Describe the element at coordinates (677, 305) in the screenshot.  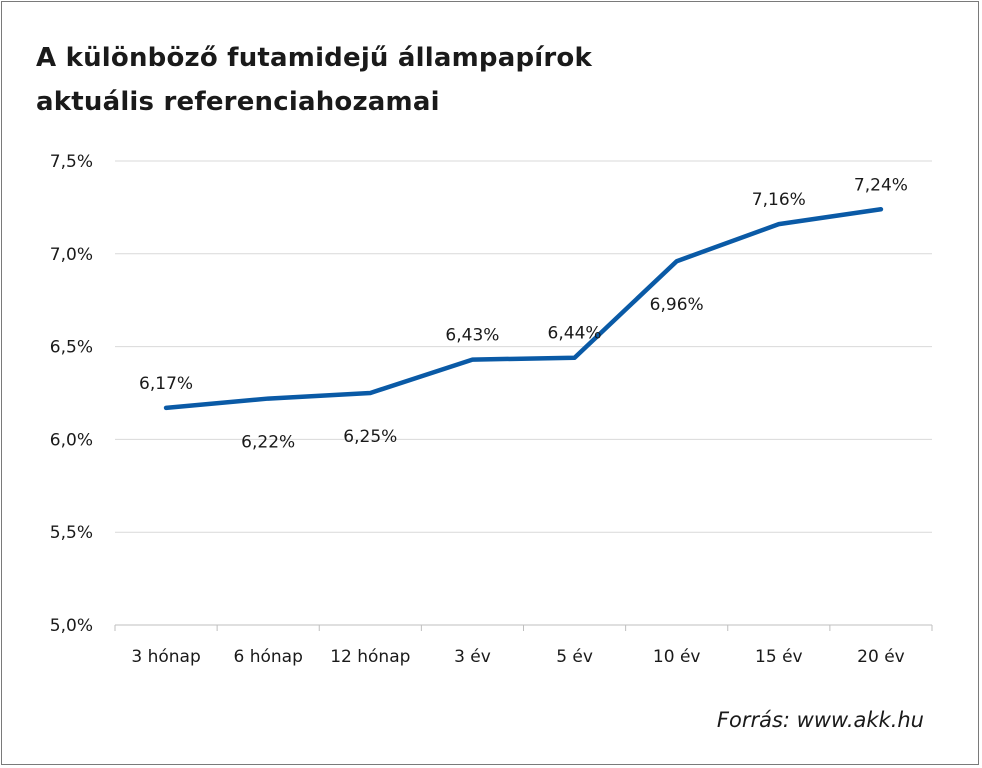
I see `data-label: 6,96%` at that location.